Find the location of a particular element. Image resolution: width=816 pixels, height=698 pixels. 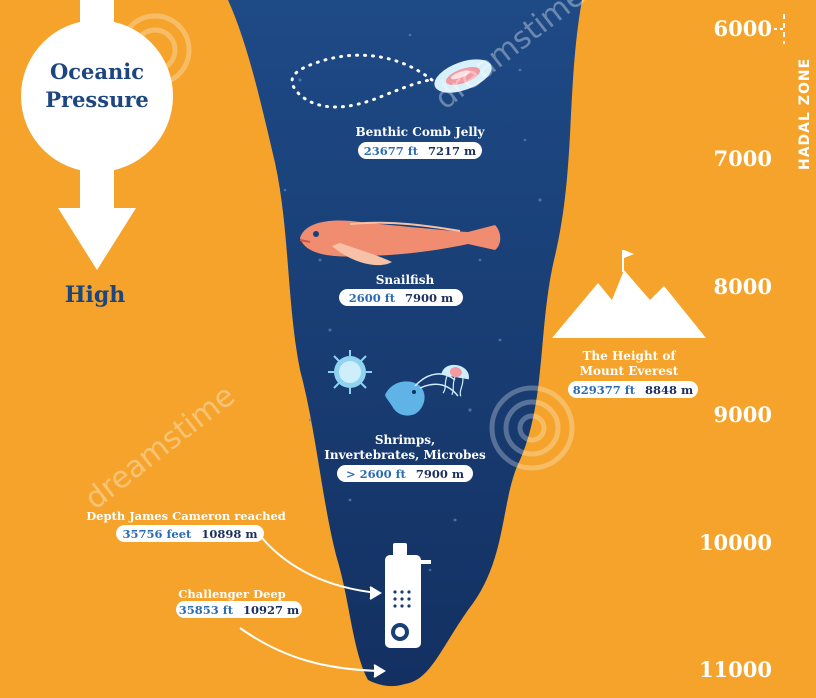

comb-jelly-icon is located at coordinates (463, 76).